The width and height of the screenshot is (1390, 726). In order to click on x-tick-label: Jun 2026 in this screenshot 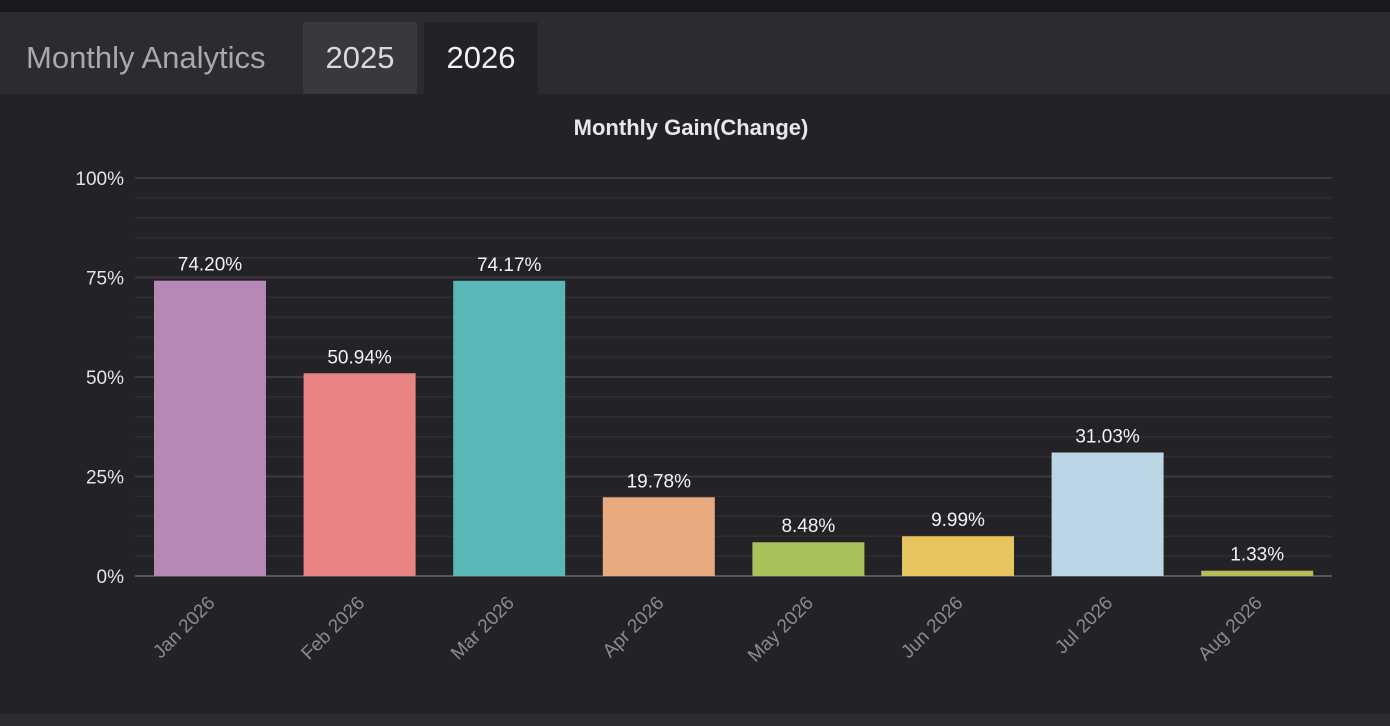, I will do `click(932, 628)`.